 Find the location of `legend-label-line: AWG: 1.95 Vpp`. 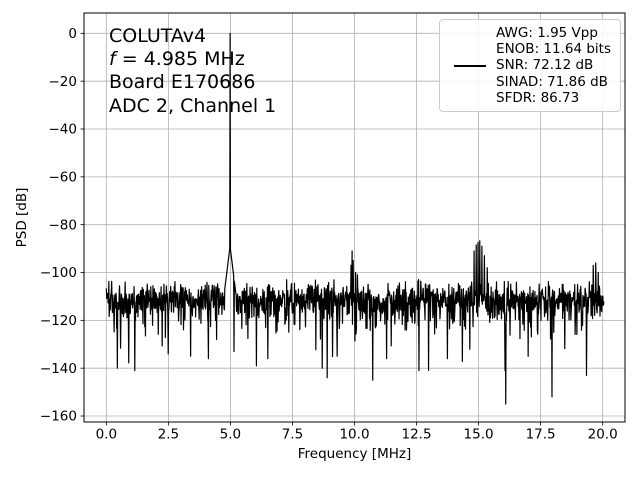

legend-label-line: AWG: 1.95 Vpp is located at coordinates (547, 33).